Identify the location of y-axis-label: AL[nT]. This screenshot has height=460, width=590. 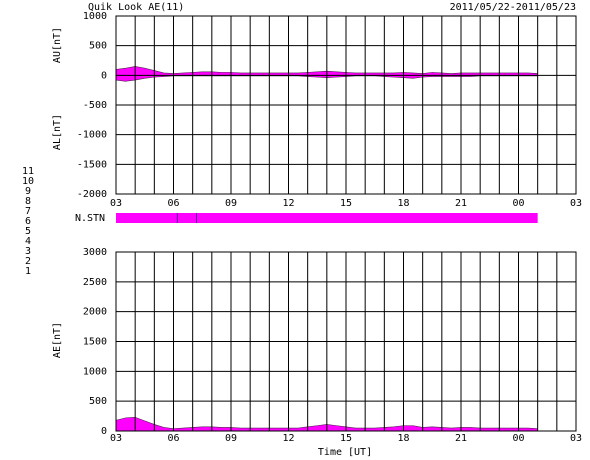
(57, 132).